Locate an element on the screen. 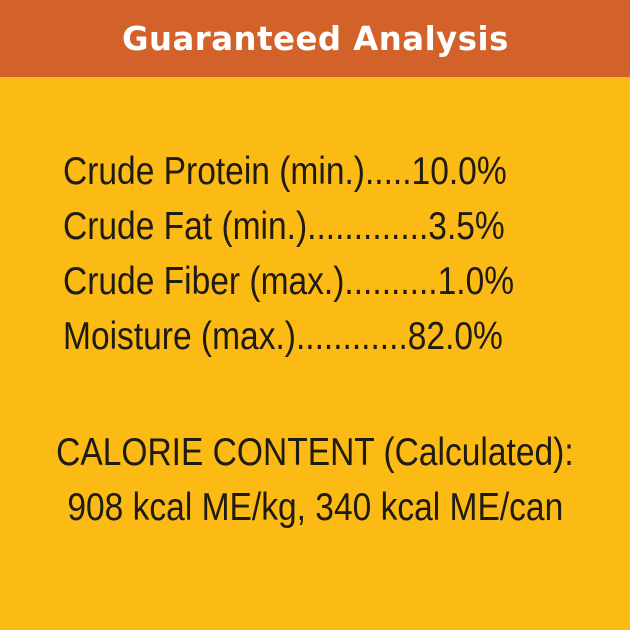 The width and height of the screenshot is (630, 630). calorie-value: 908 kcal ME/kg, 340 kcal ME/can is located at coordinates (315, 507).